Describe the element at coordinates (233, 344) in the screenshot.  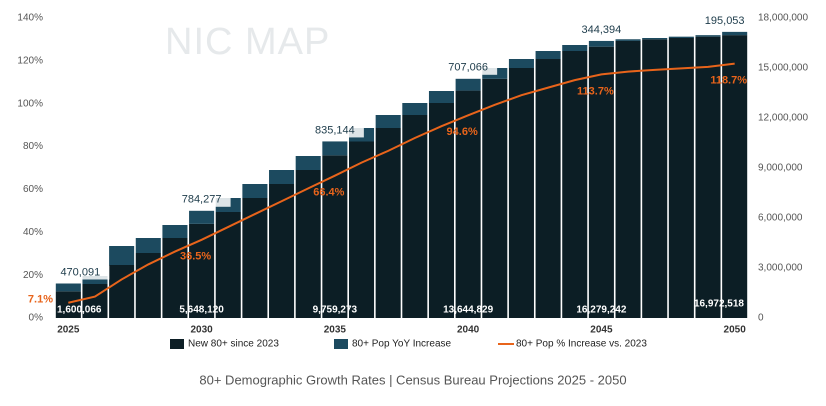
I see `legend-label: New 80+ since 2023` at that location.